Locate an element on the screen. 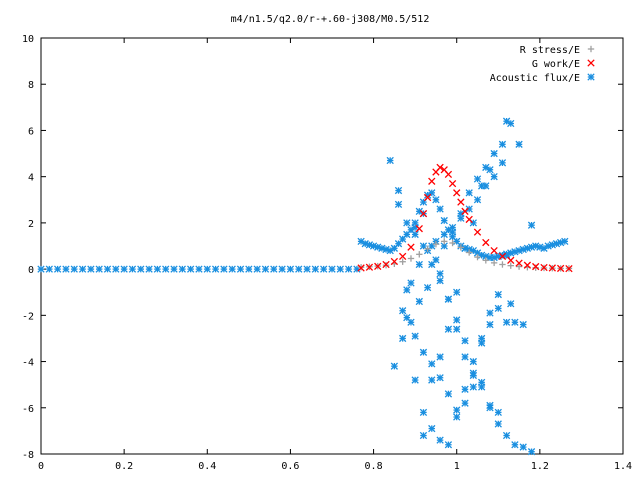 The width and height of the screenshot is (640, 480). y-tick-label: 0 is located at coordinates (31, 270).